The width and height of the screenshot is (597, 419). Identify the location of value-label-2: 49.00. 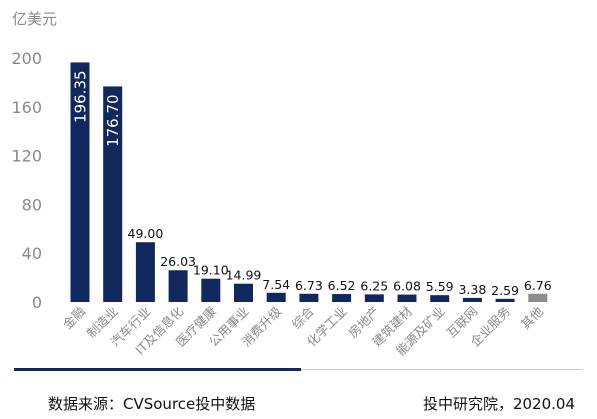
(146, 233).